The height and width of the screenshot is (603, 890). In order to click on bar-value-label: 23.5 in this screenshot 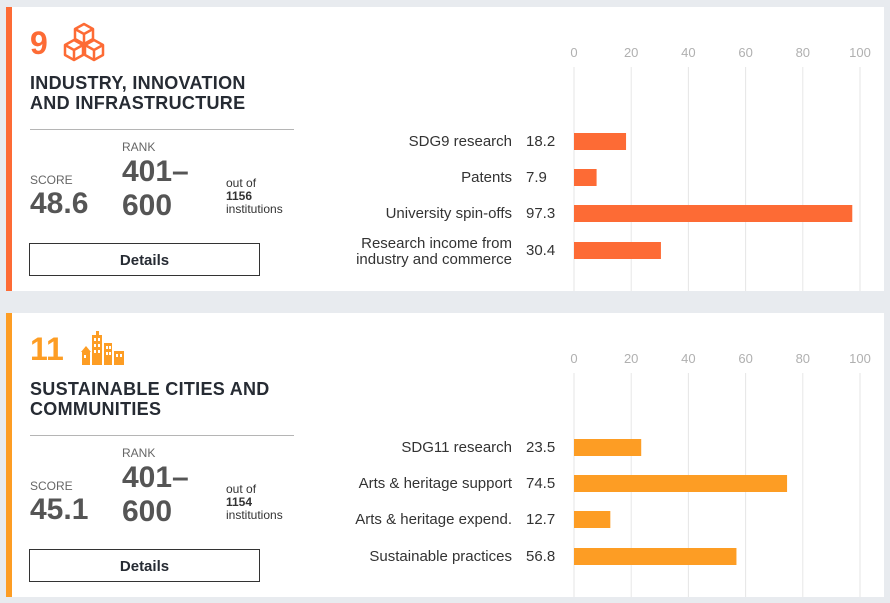, I will do `click(540, 447)`.